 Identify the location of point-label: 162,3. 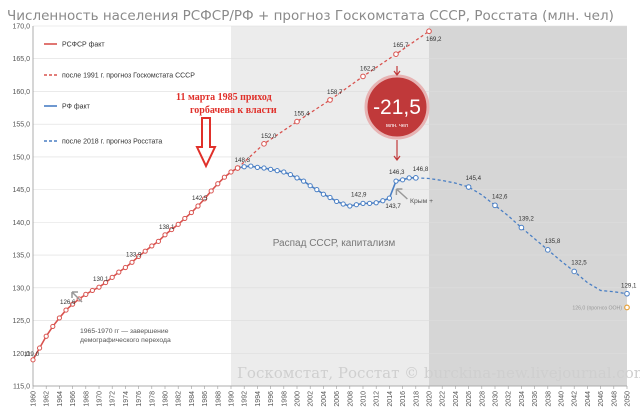
(368, 68).